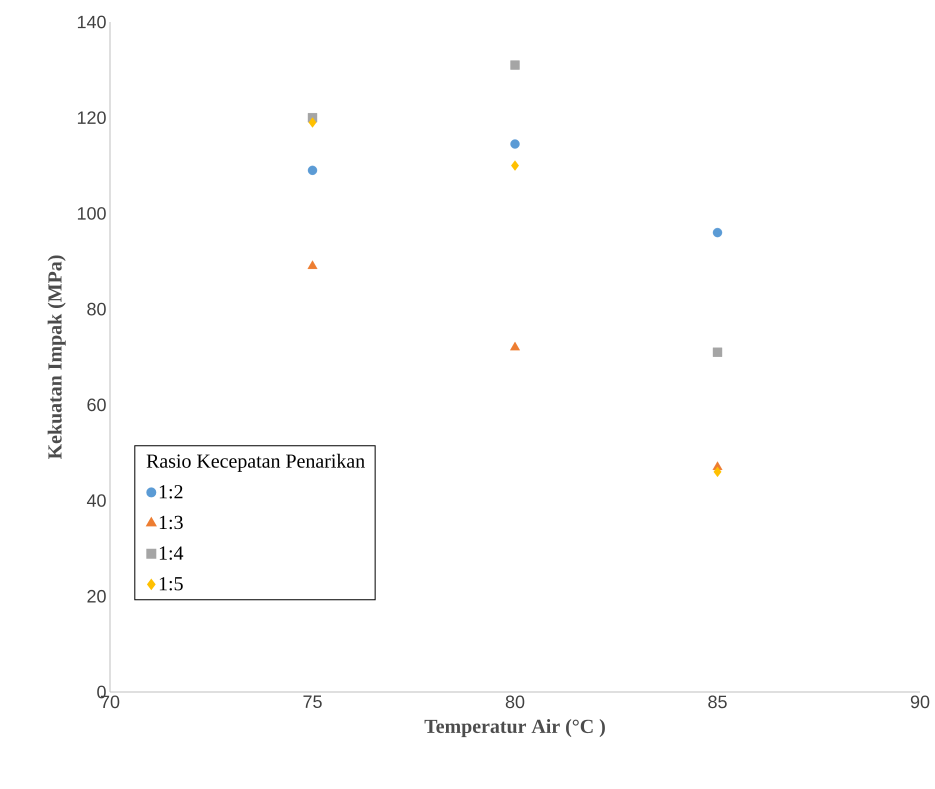  Describe the element at coordinates (514, 728) in the screenshot. I see `x-axis-title: Temperatur Air (°C )` at that location.